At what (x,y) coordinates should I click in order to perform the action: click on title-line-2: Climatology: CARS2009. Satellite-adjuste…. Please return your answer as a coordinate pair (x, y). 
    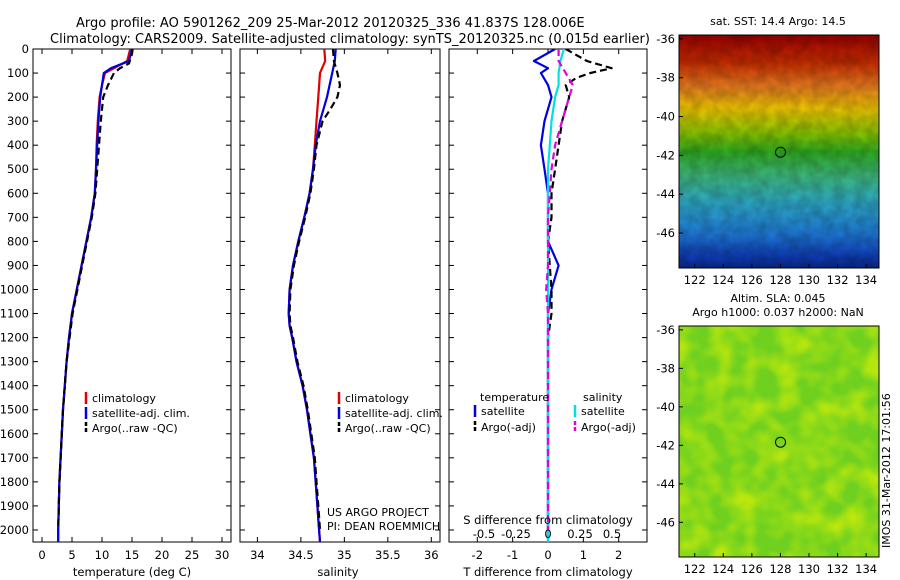
    Looking at the image, I should click on (350, 39).